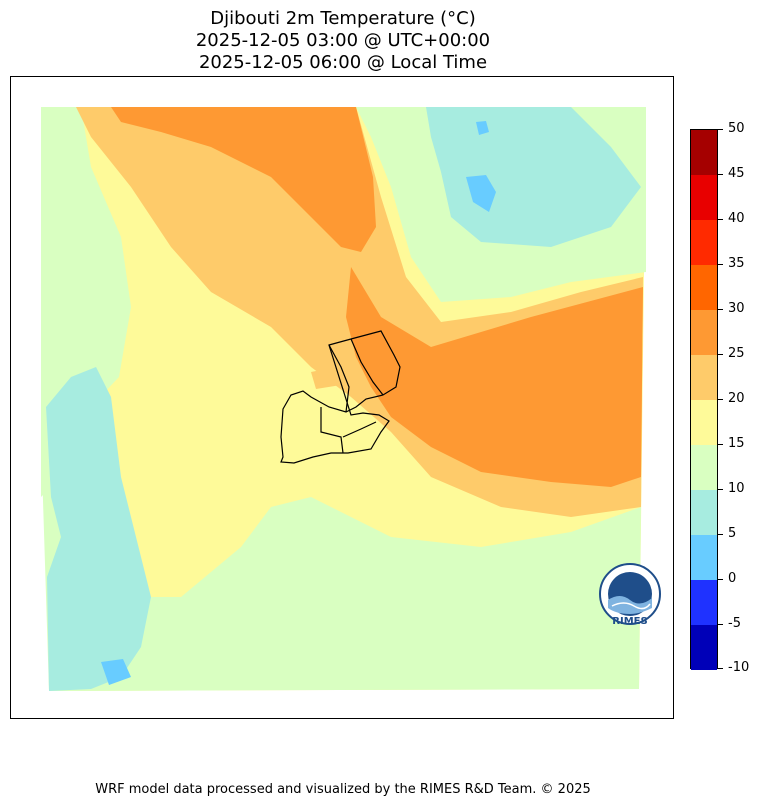  I want to click on colorbar-label: 45, so click(736, 173).